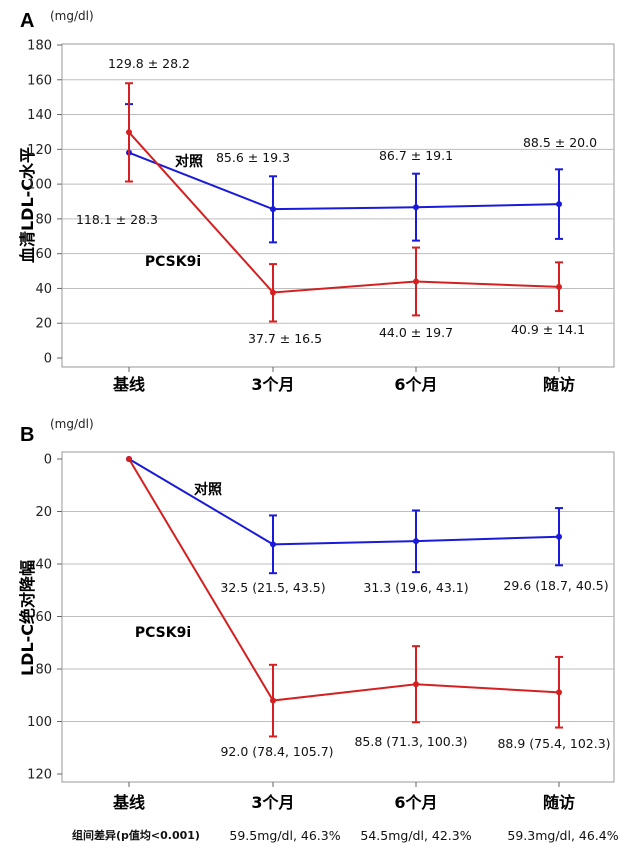  What do you see at coordinates (39, 115) in the screenshot?
I see `y-tick-label: 140` at bounding box center [39, 115].